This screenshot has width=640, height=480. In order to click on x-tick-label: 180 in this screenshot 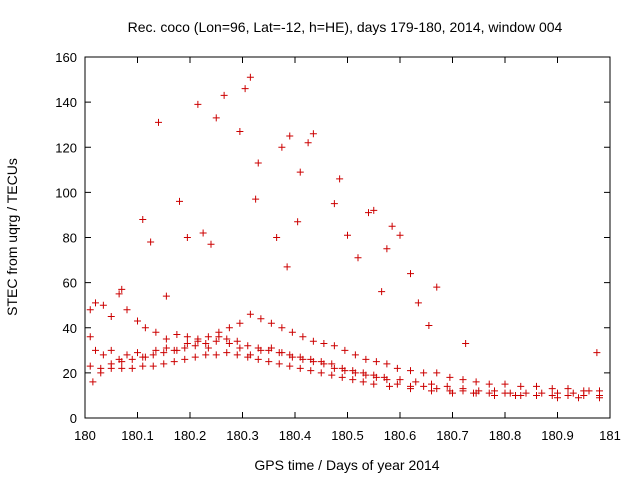, I will do `click(85, 435)`.